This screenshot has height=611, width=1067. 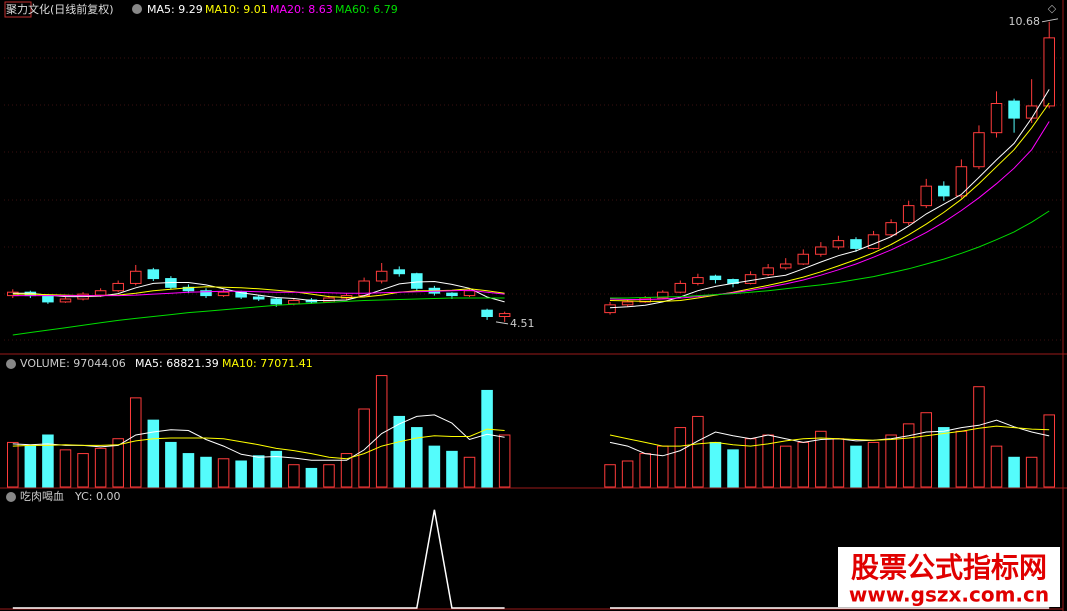 What do you see at coordinates (175, 9) in the screenshot?
I see `ma-legend: MA5: 9.29` at bounding box center [175, 9].